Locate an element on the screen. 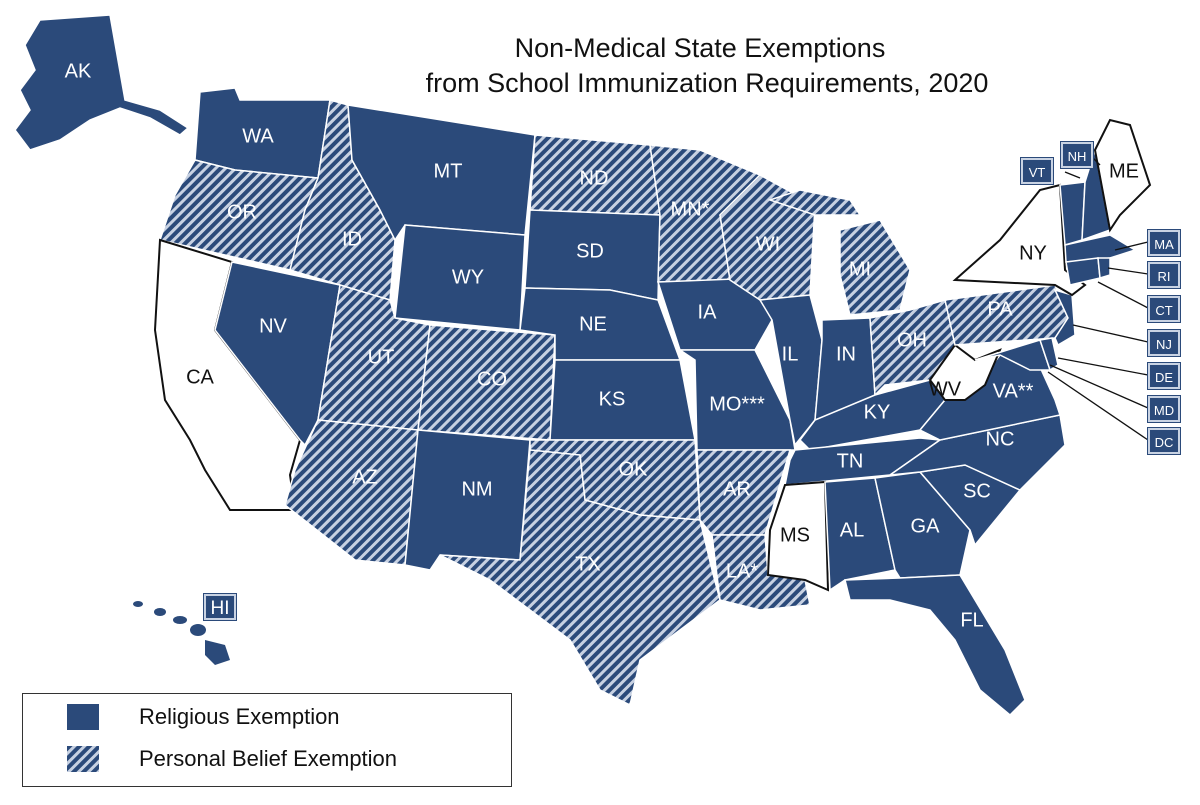  label-me: ME is located at coordinates (1124, 171).